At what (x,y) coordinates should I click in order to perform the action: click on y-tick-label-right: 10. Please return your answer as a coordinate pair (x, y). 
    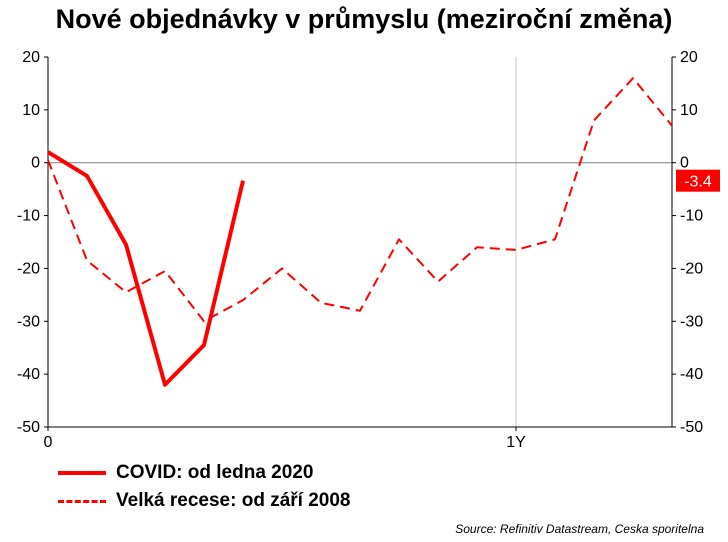
    Looking at the image, I should click on (689, 110).